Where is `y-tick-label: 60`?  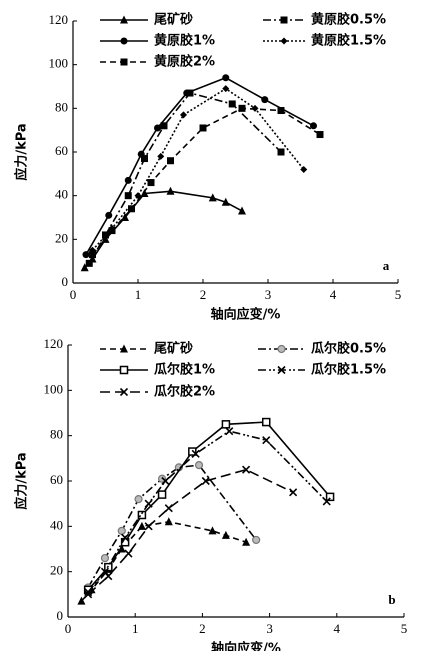 y-tick-label: 60 is located at coordinates (56, 479).